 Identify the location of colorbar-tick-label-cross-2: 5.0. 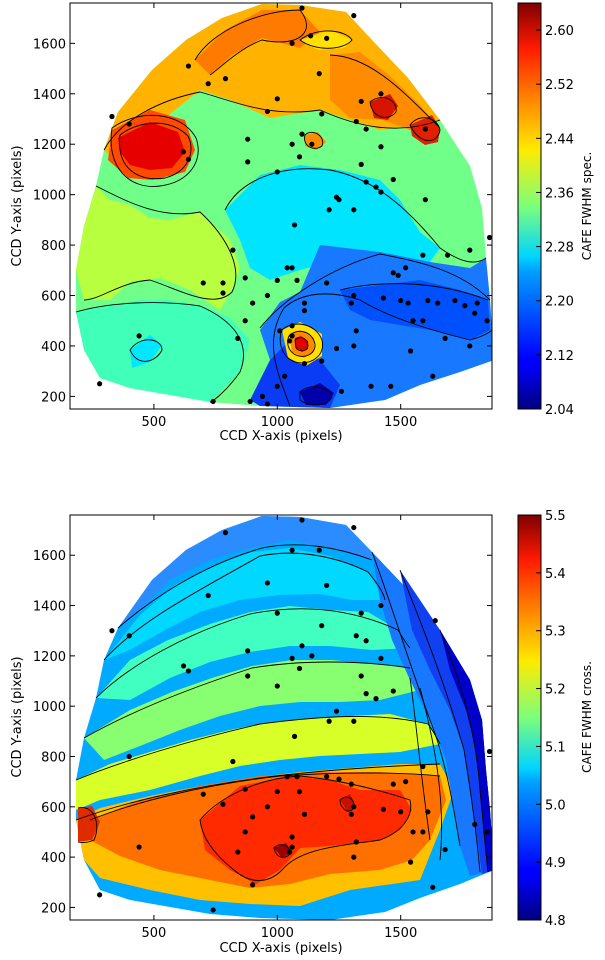
(555, 805).